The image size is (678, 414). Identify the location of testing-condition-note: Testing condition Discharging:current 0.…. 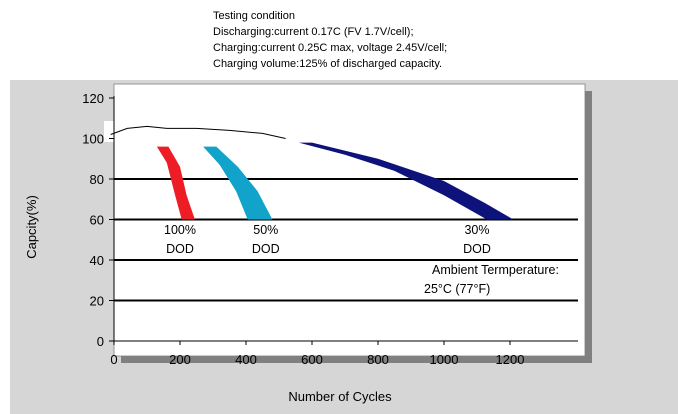
(330, 40).